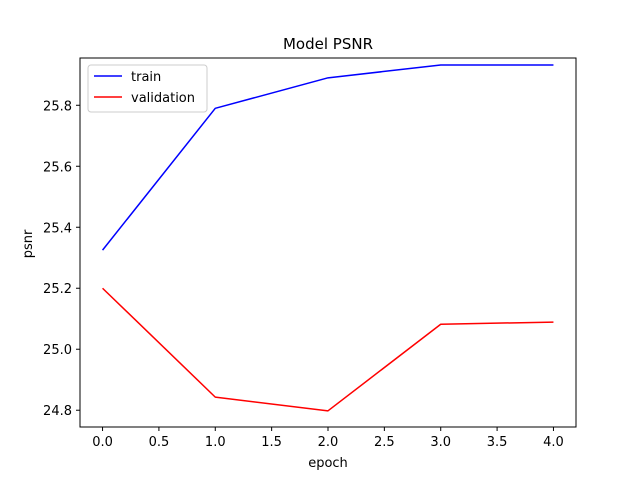 This screenshot has height=480, width=640. What do you see at coordinates (328, 44) in the screenshot?
I see `chart-title: Model PSNR` at bounding box center [328, 44].